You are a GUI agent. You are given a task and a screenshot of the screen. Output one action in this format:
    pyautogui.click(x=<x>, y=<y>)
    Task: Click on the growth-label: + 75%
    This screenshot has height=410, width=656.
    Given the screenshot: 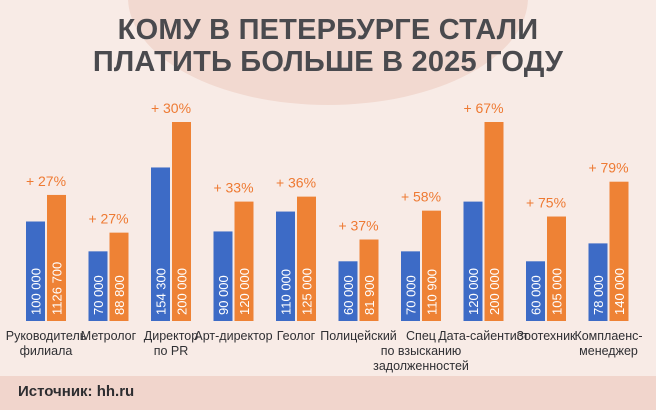 What is the action you would take?
    pyautogui.click(x=546, y=203)
    